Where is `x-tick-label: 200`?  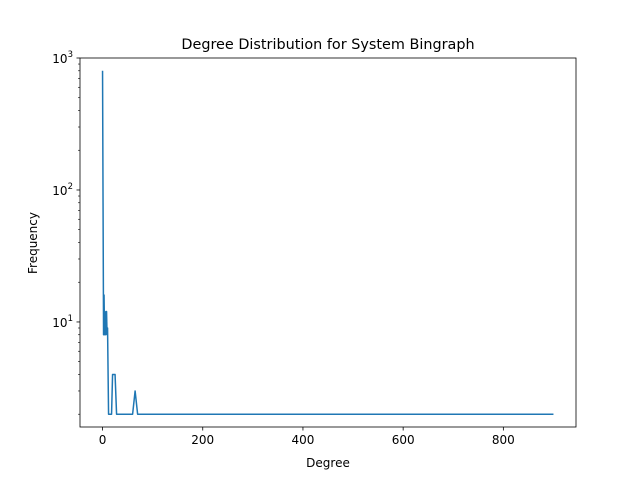 x-tick-label: 200 is located at coordinates (202, 440).